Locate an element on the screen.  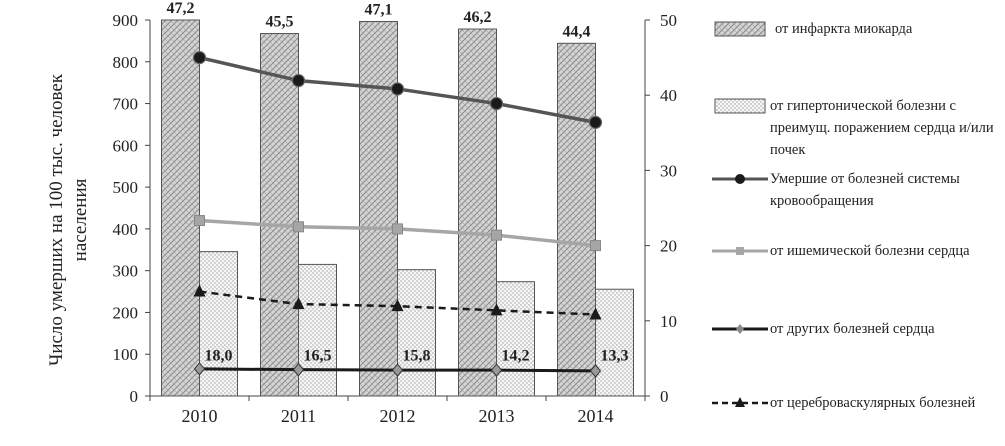
x-axis-tick-label: 2012 is located at coordinates (398, 416).